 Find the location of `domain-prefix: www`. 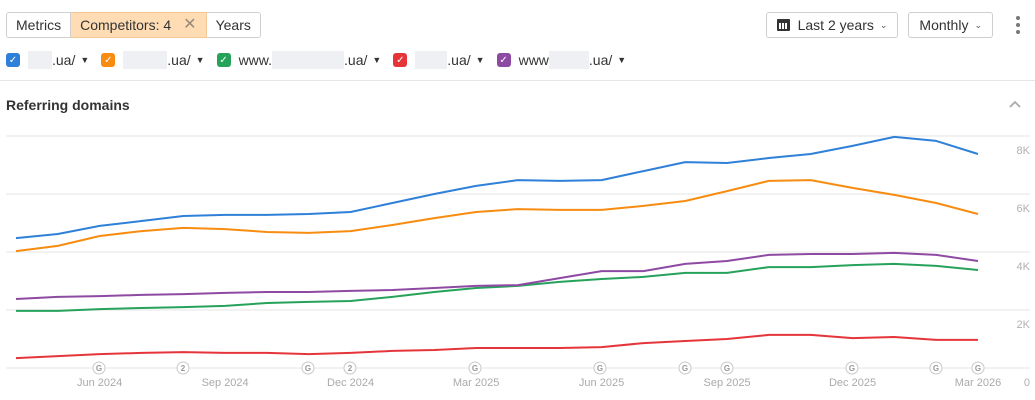

domain-prefix: www is located at coordinates (533, 60).